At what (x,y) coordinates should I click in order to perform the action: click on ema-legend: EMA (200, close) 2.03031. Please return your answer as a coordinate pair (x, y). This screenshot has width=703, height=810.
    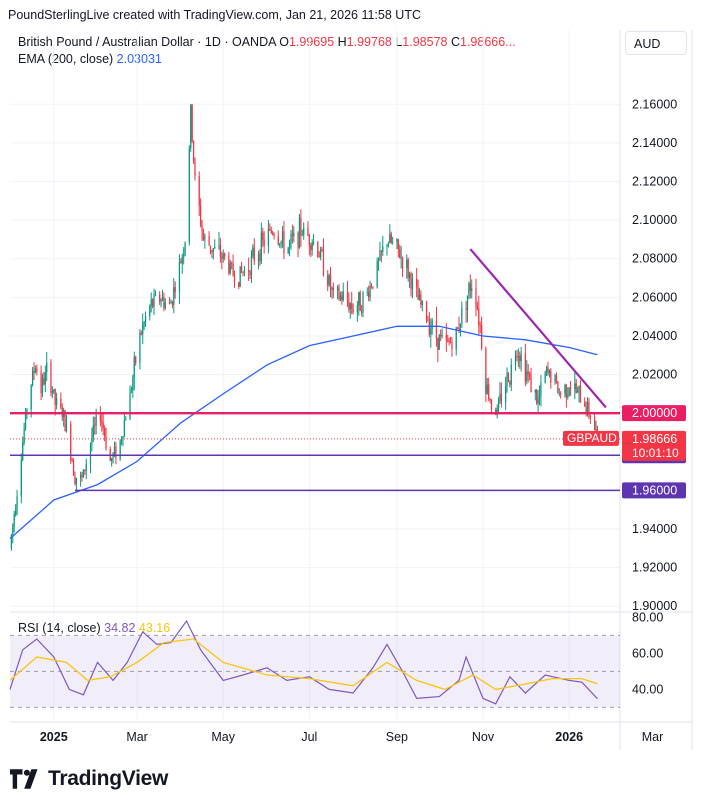
    Looking at the image, I should click on (90, 59).